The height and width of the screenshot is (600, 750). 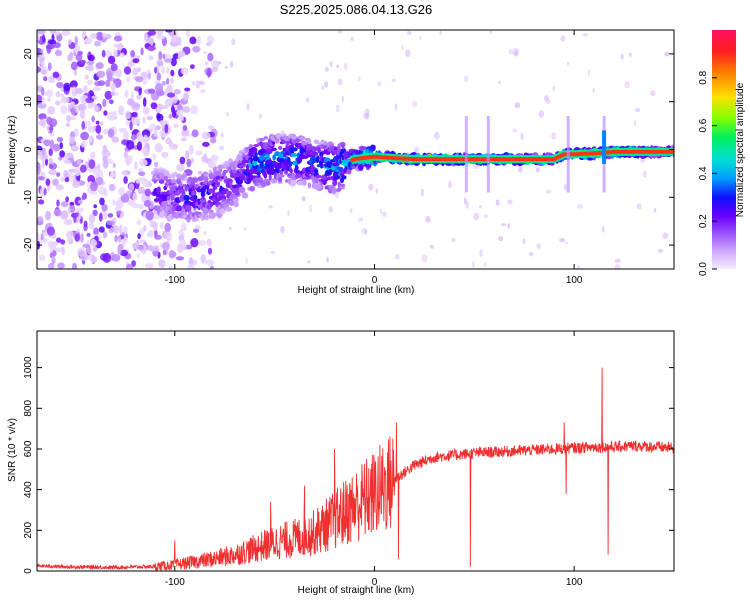 What do you see at coordinates (28, 197) in the screenshot?
I see `y-tick-label: -10` at bounding box center [28, 197].